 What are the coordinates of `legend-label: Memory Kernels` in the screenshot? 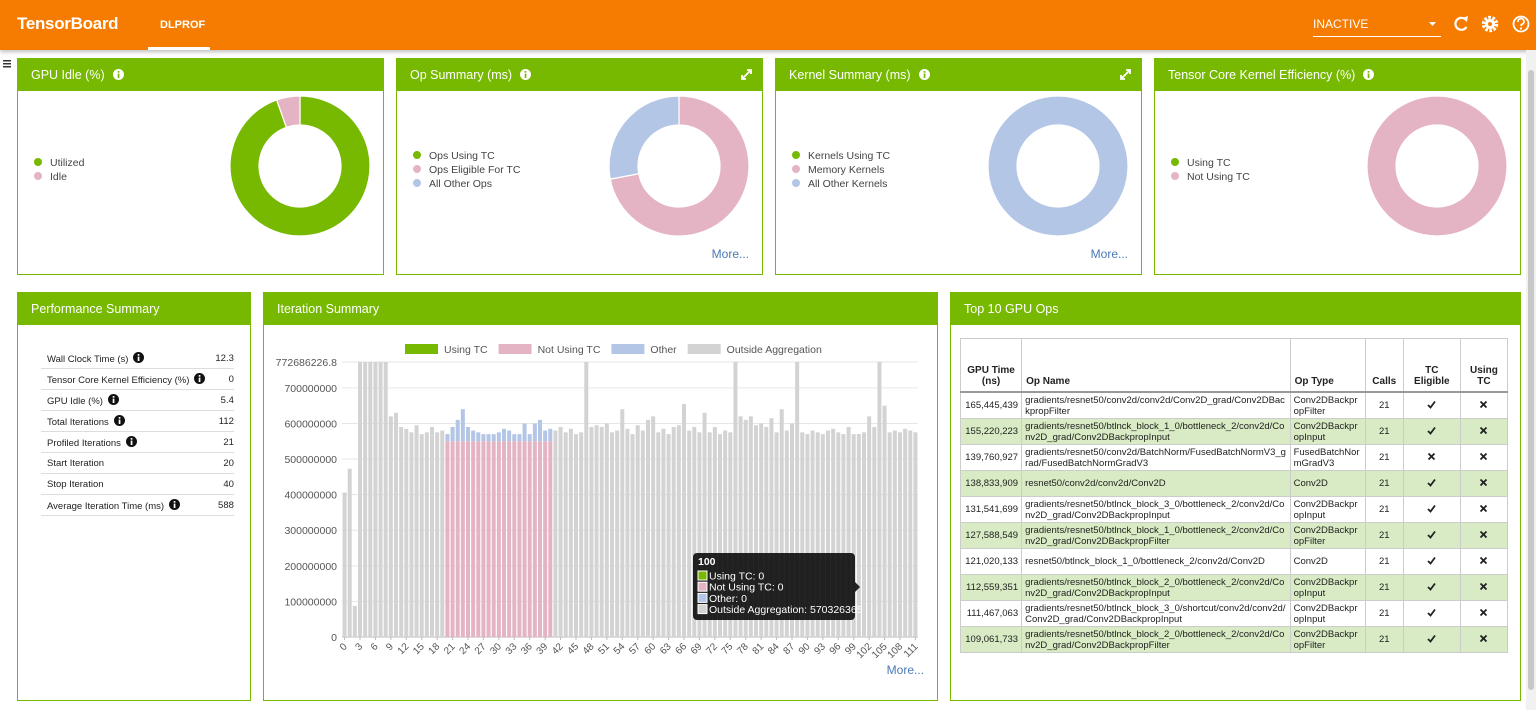 It's located at (846, 170).